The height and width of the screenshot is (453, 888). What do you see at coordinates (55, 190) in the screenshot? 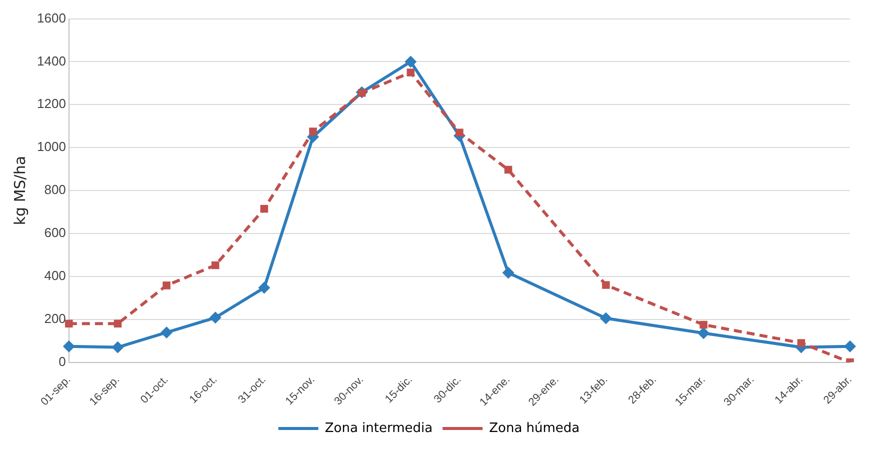
I see `y-tick-label: 800` at bounding box center [55, 190].